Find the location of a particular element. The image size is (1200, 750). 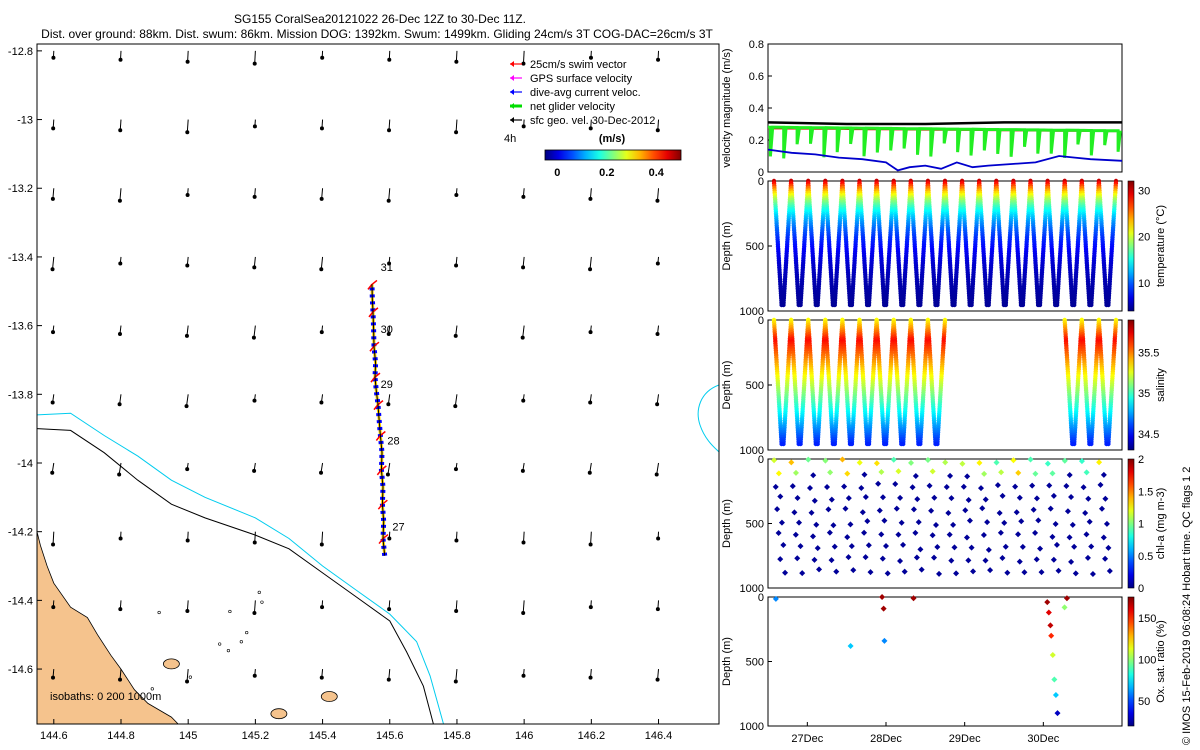

panel-ytick-label: 500 is located at coordinates (755, 663).